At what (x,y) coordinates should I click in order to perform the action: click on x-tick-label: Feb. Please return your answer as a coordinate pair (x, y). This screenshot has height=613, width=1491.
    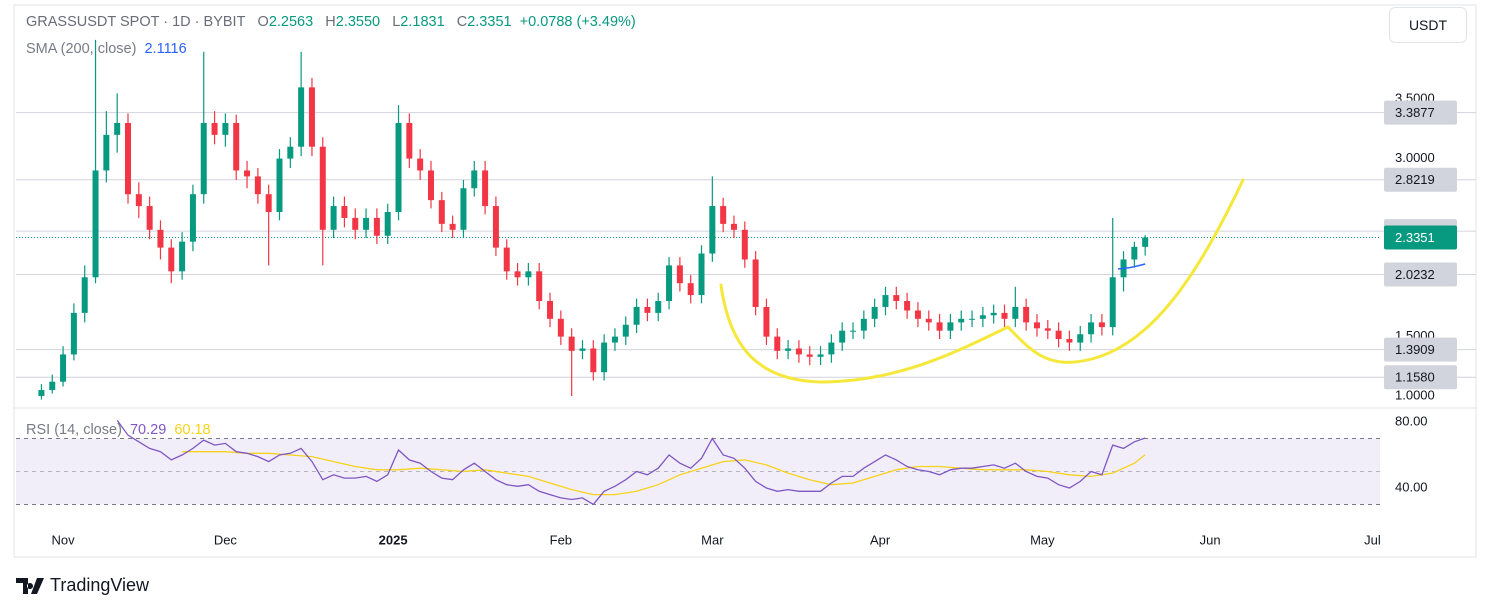
    Looking at the image, I should click on (561, 539).